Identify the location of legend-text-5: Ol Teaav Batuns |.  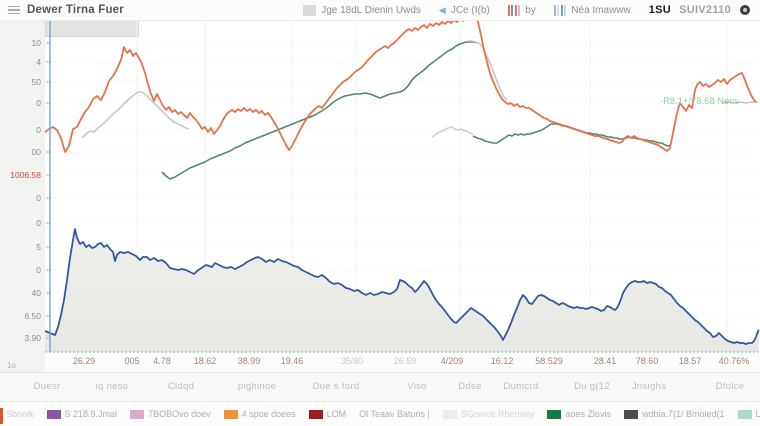
(394, 414).